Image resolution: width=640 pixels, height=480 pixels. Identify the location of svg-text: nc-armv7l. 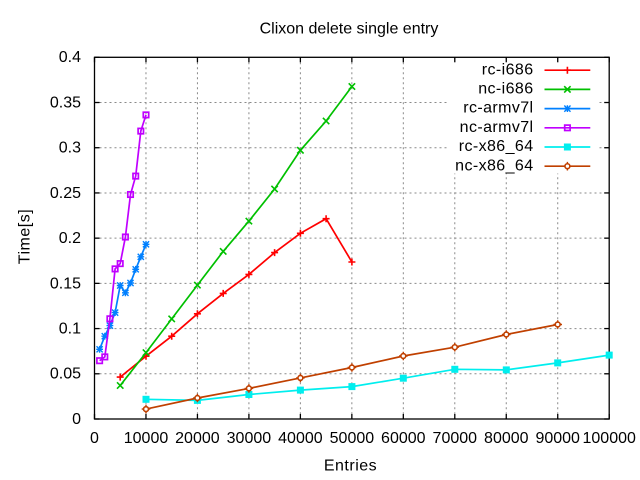
(497, 127).